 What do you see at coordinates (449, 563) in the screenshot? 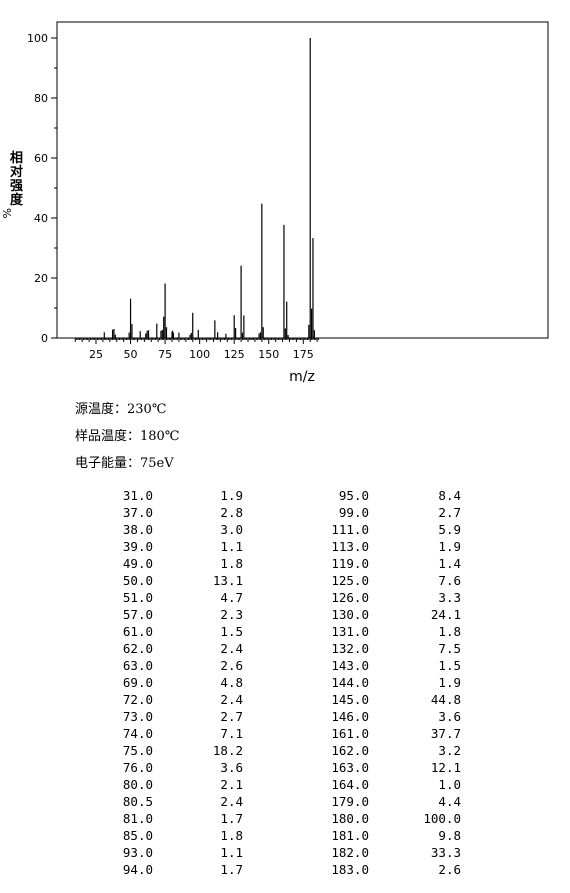
I see `intensity-cell: 1.4` at bounding box center [449, 563].